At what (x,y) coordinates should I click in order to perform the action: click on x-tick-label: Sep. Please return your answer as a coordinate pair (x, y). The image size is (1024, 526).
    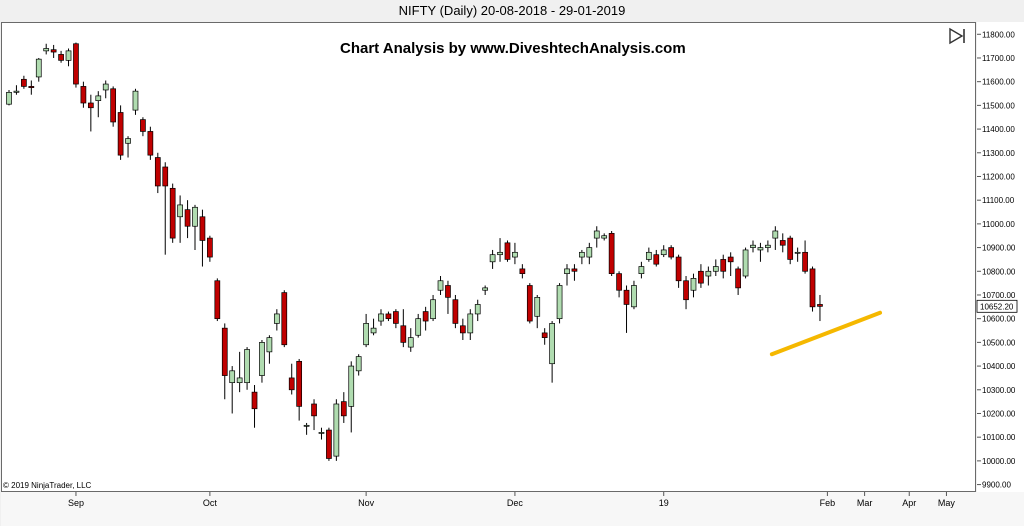
    Looking at the image, I should click on (76, 503).